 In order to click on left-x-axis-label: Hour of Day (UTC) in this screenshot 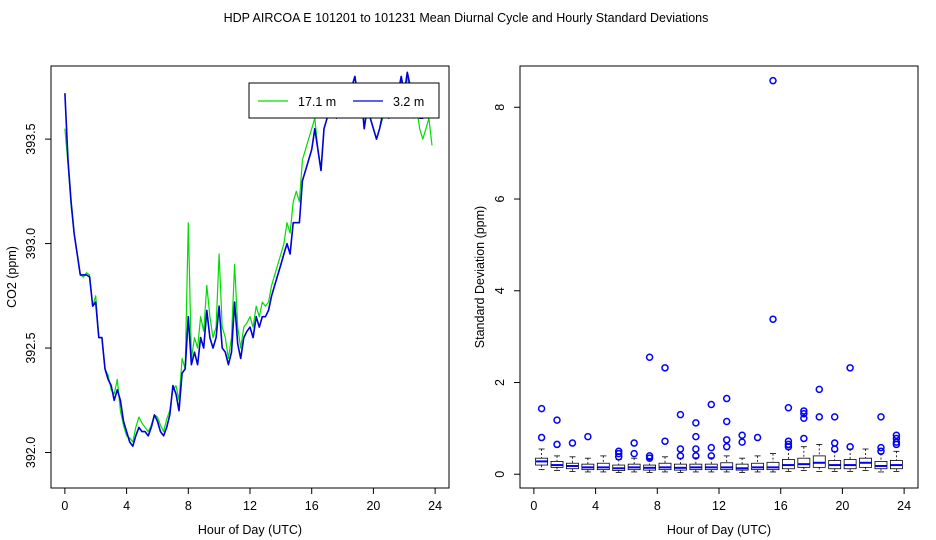, I will do `click(250, 530)`.